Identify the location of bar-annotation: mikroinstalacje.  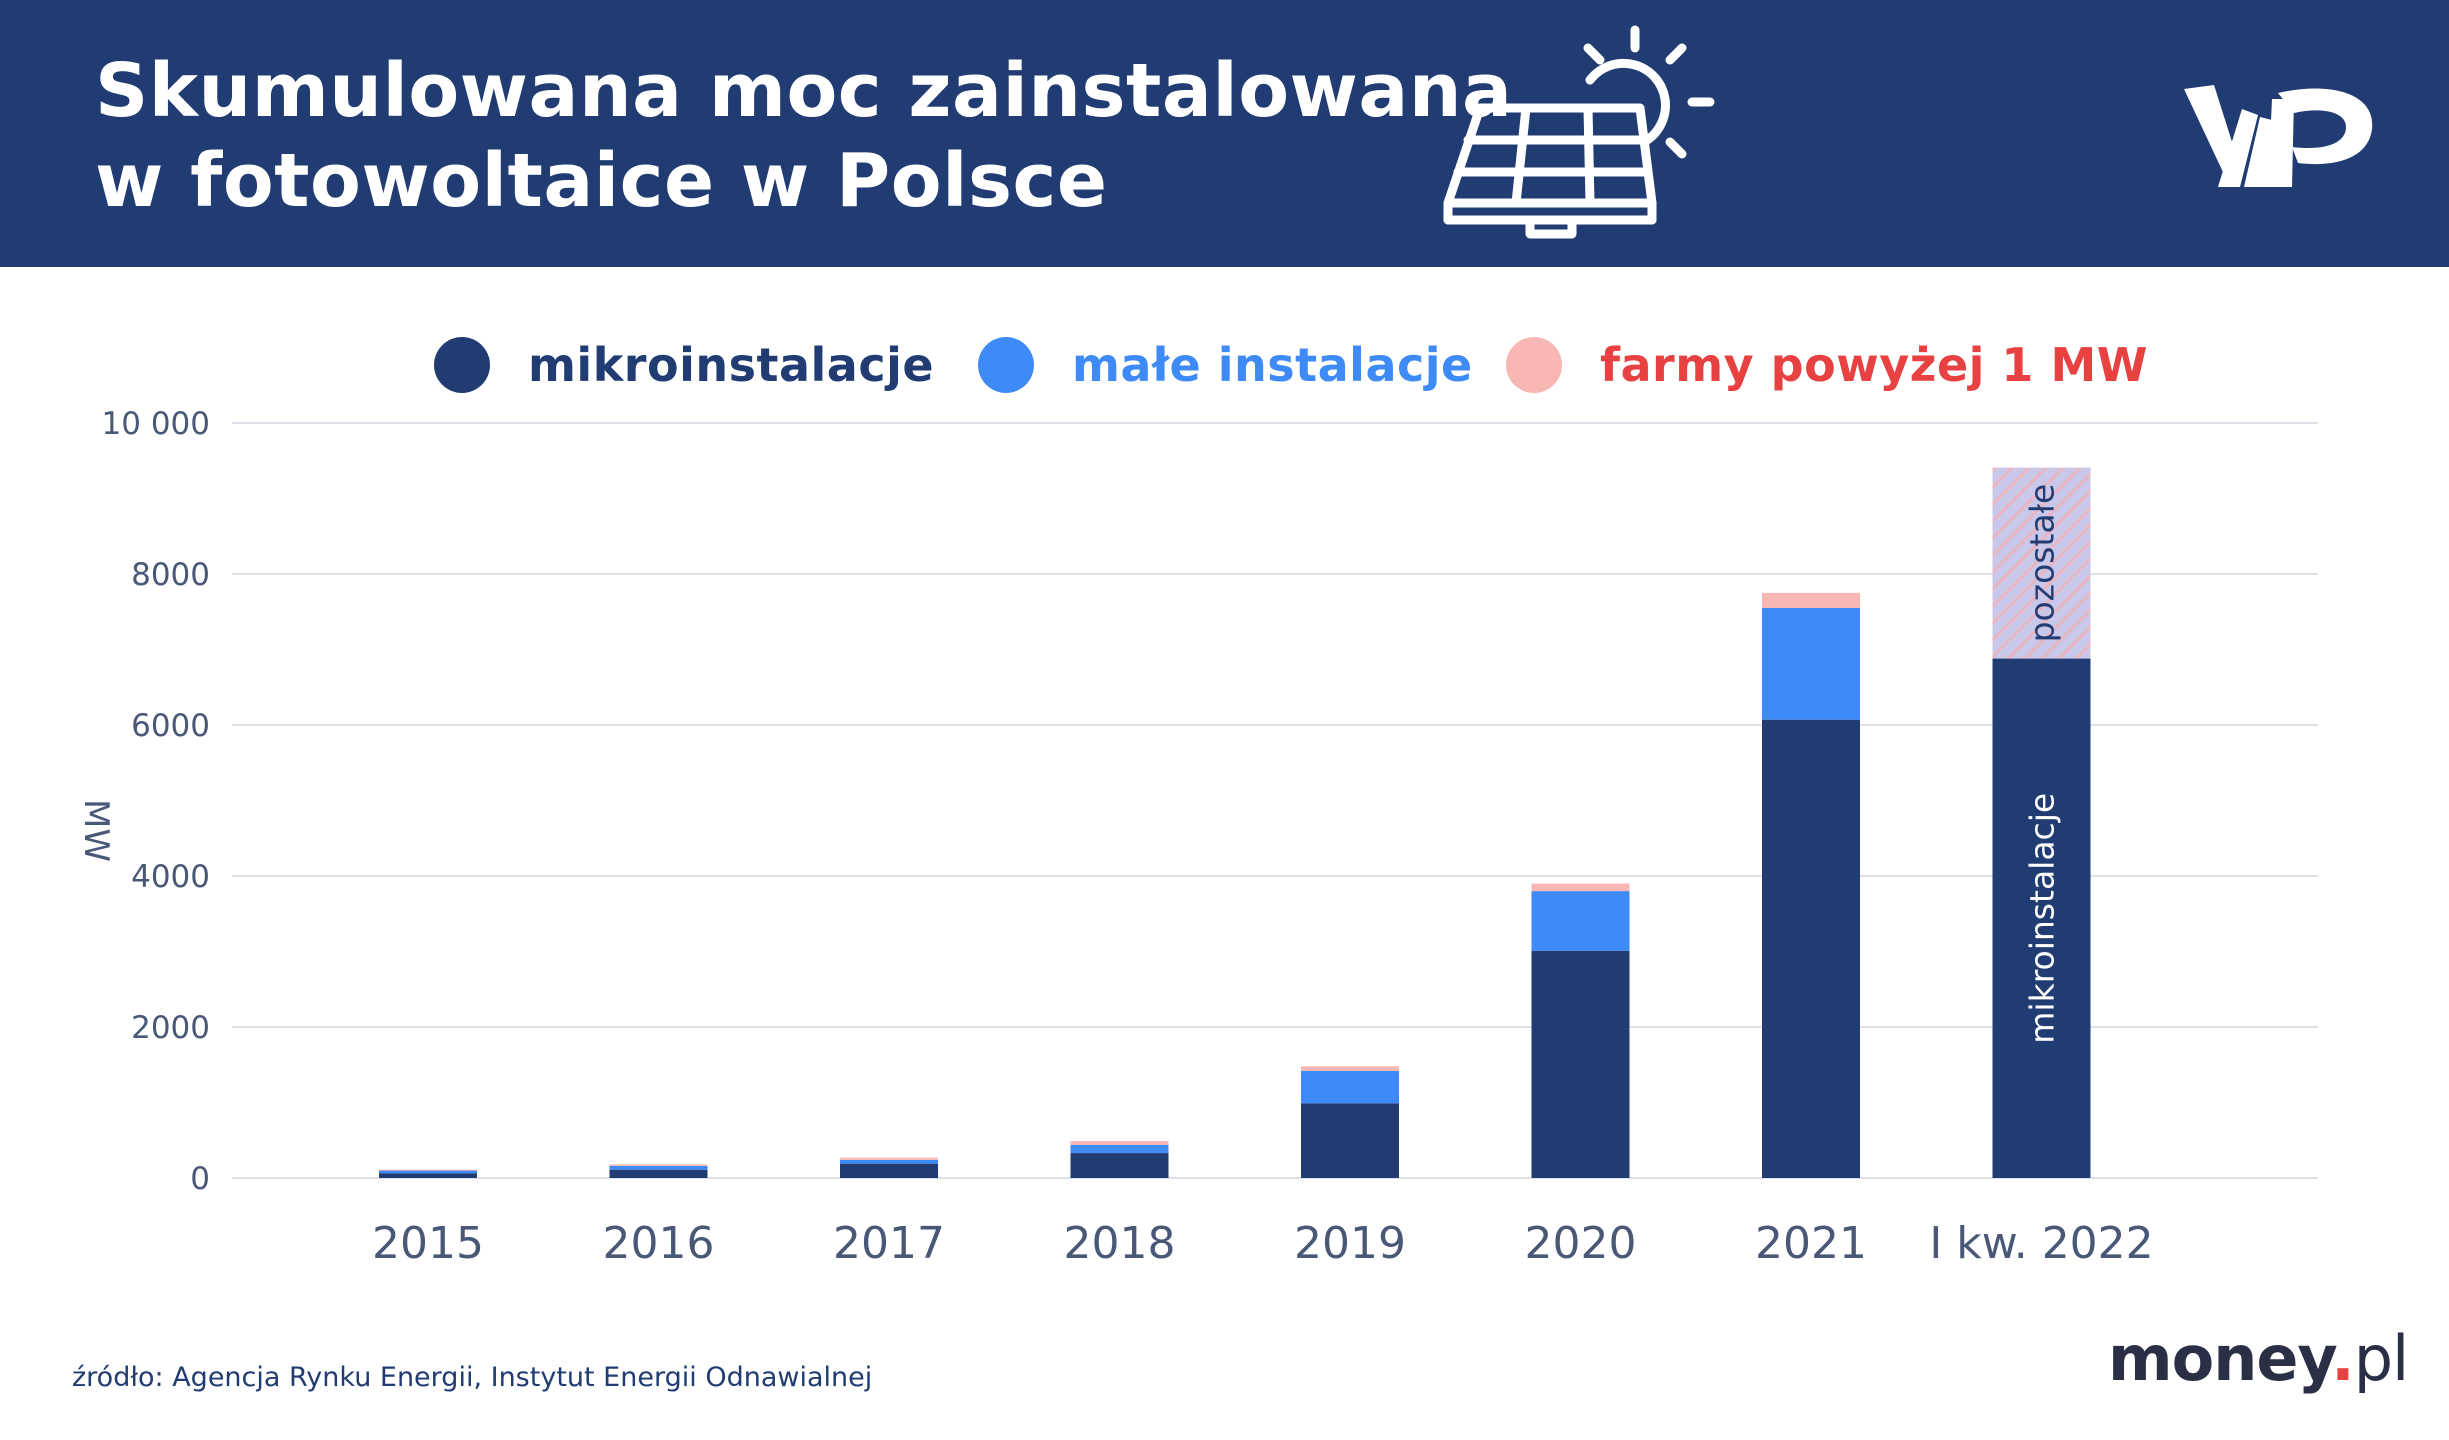
(2042, 918).